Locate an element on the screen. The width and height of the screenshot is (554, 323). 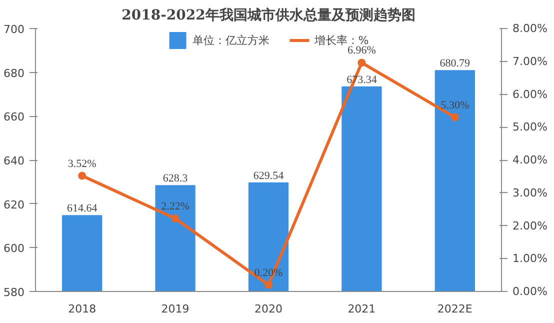
data-label: 6.96% is located at coordinates (361, 50).